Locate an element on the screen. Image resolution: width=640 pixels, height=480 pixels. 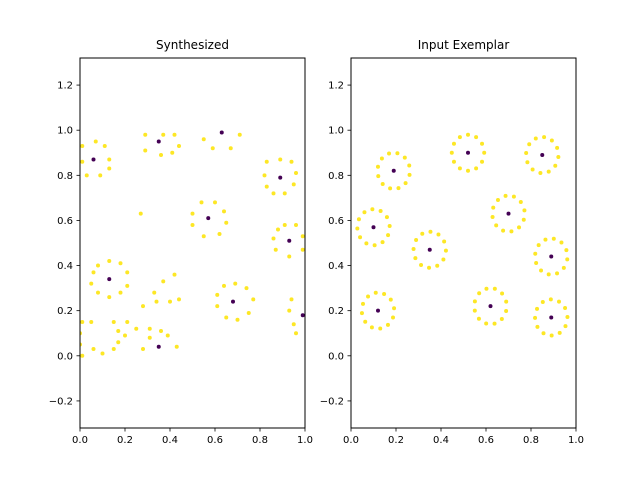
scatter-marks is located at coordinates (462, 235).